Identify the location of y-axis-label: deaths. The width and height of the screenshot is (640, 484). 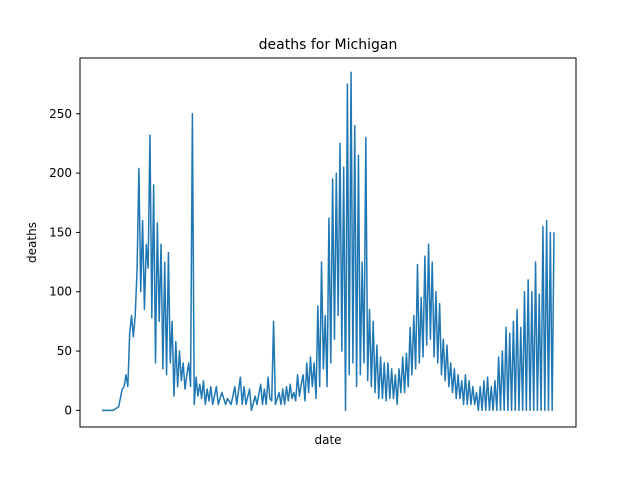
(32, 242).